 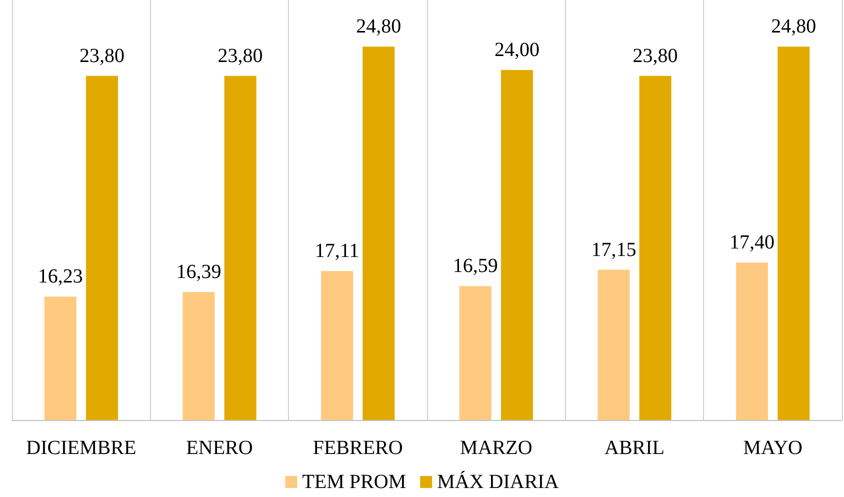 What do you see at coordinates (613, 249) in the screenshot?
I see `data-label: 17,15` at bounding box center [613, 249].